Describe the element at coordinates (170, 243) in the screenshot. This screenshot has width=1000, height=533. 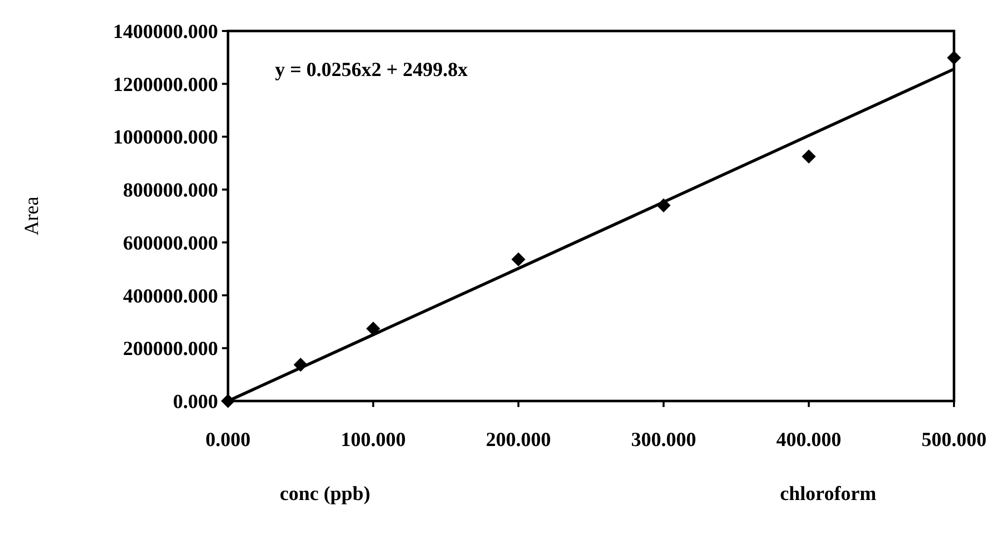
I see `y-tick-label: 600000.000` at that location.